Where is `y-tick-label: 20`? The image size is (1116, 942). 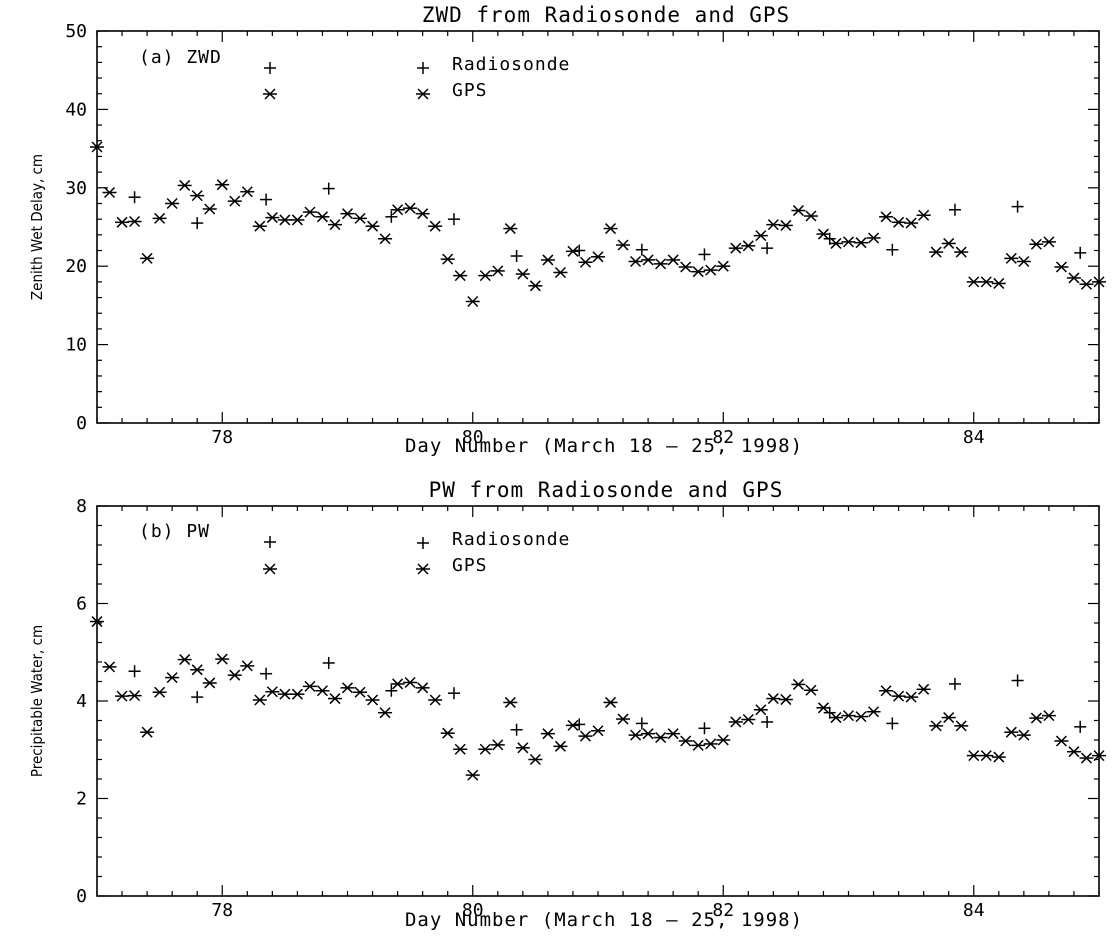 y-tick-label: 20 is located at coordinates (76, 266).